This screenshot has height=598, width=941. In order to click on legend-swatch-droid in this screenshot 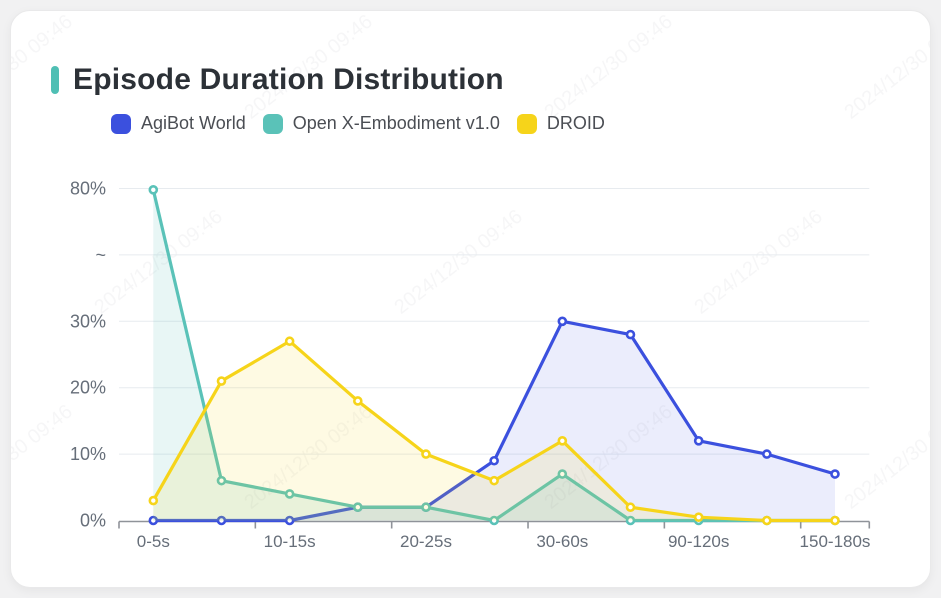, I will do `click(526, 123)`.